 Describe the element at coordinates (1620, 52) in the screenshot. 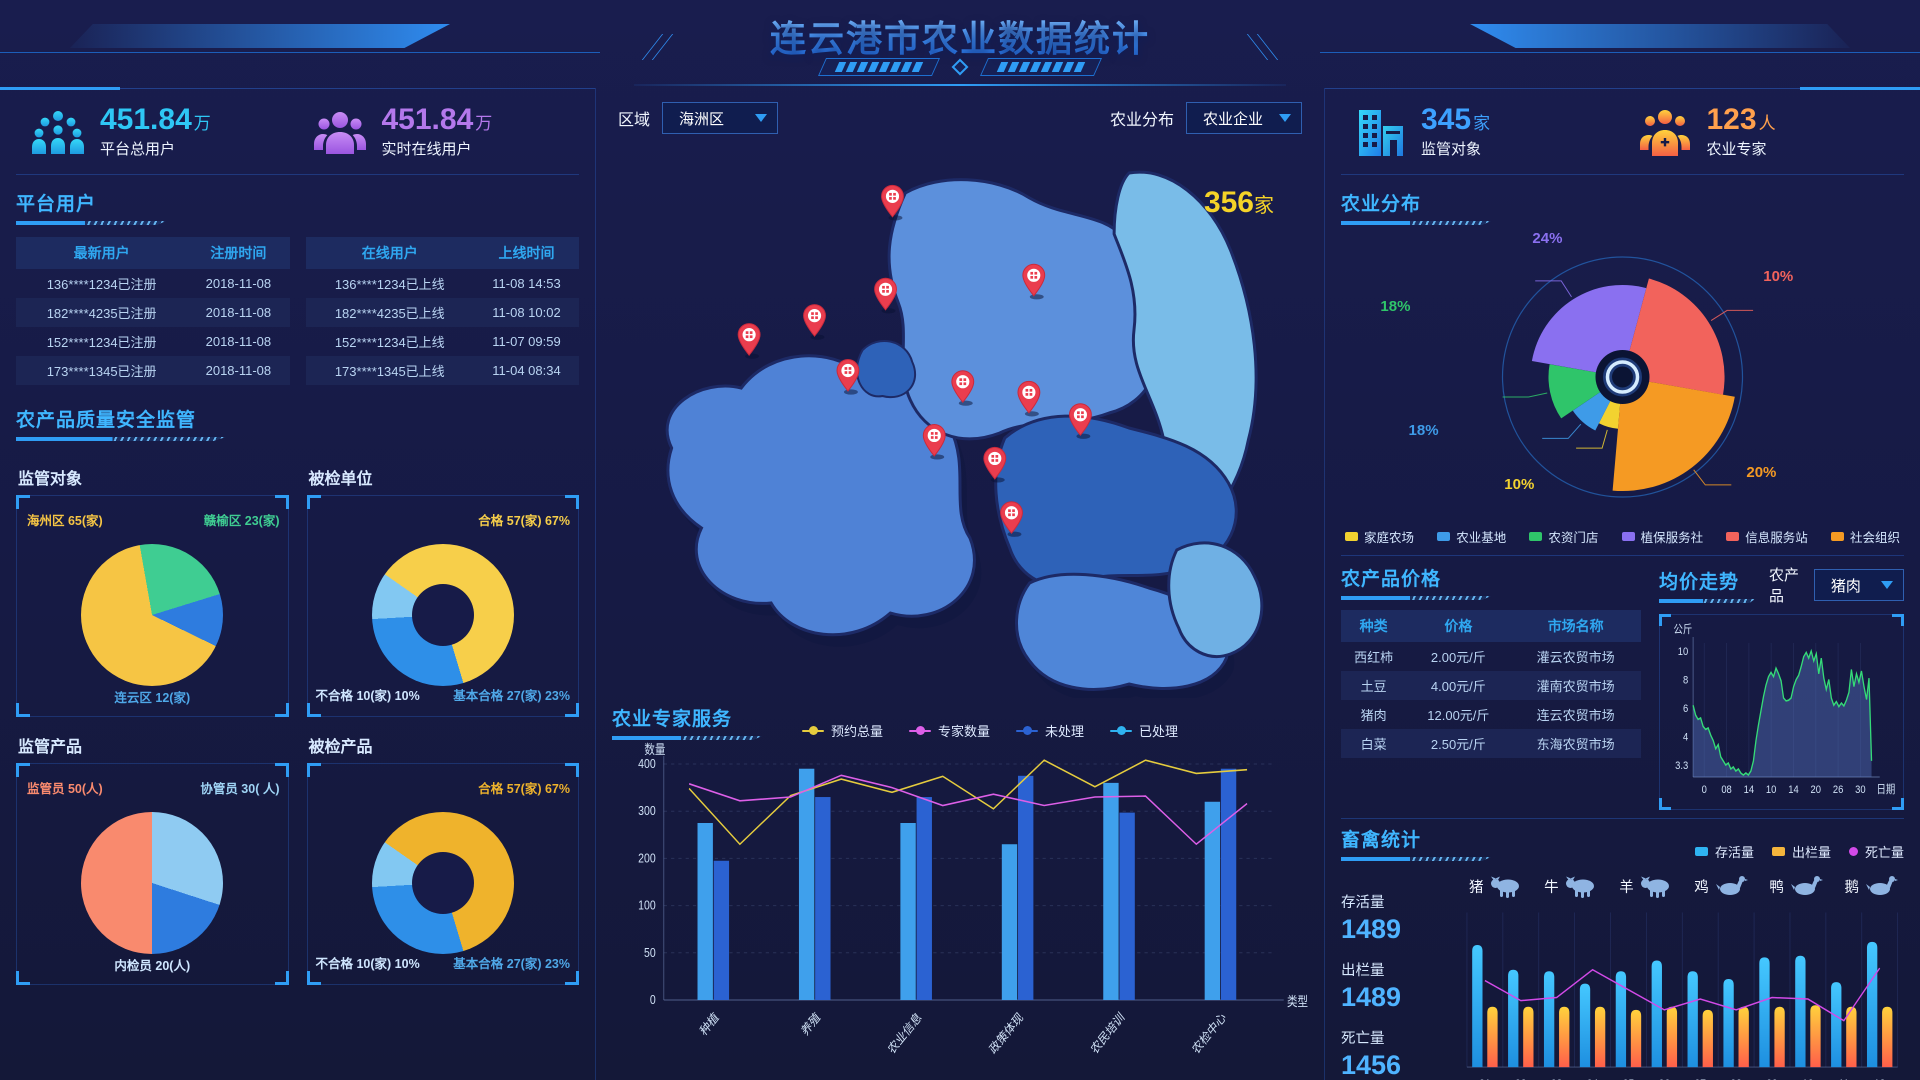

I see `header-right-line` at that location.